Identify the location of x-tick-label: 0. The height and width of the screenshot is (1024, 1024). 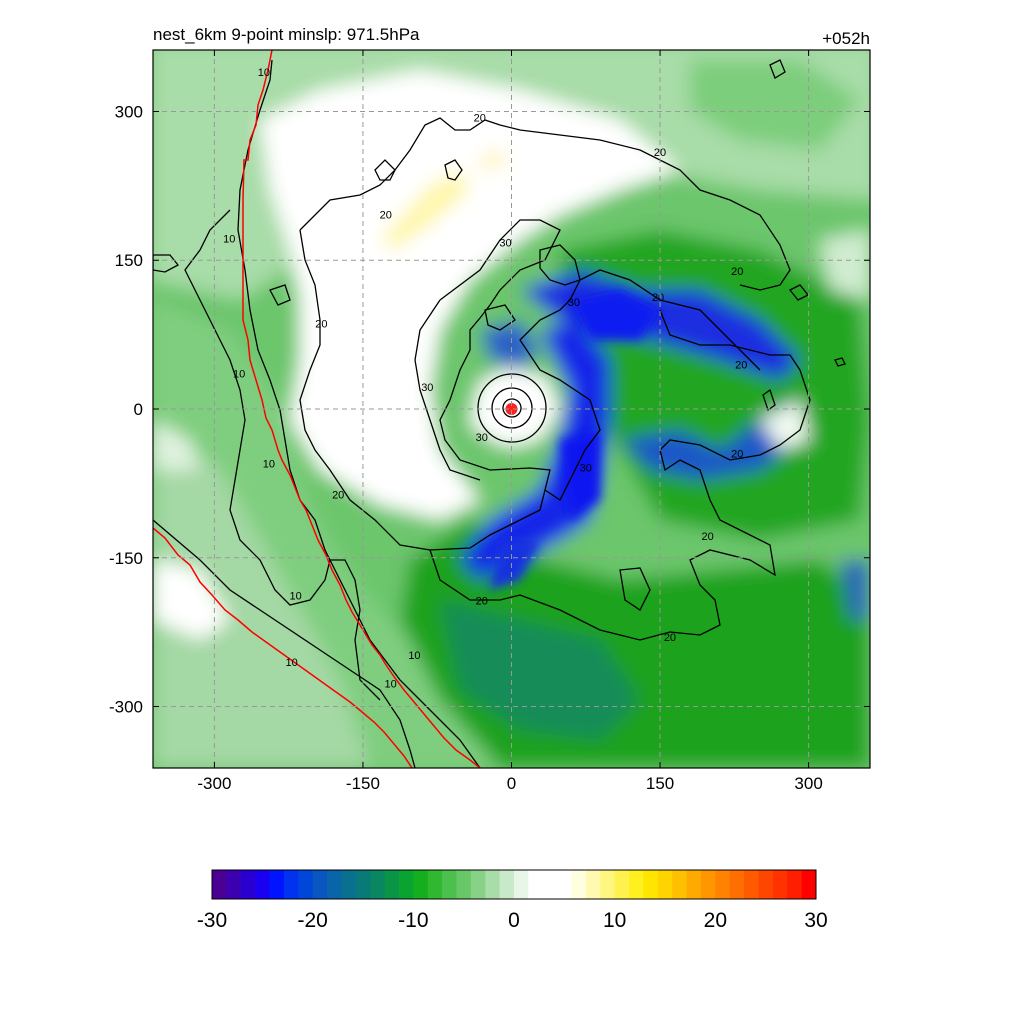
(511, 783).